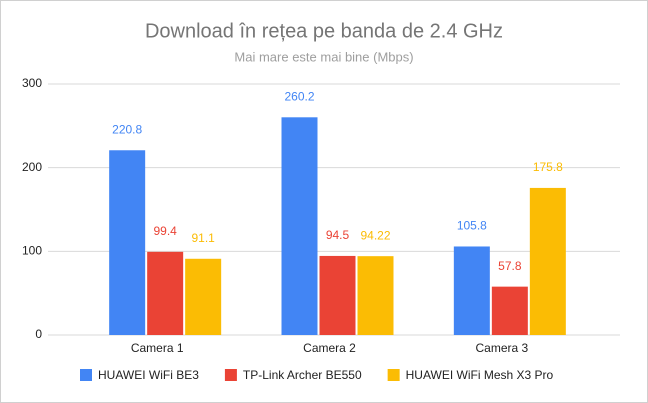  What do you see at coordinates (32, 251) in the screenshot?
I see `y-tick-label: 100` at bounding box center [32, 251].